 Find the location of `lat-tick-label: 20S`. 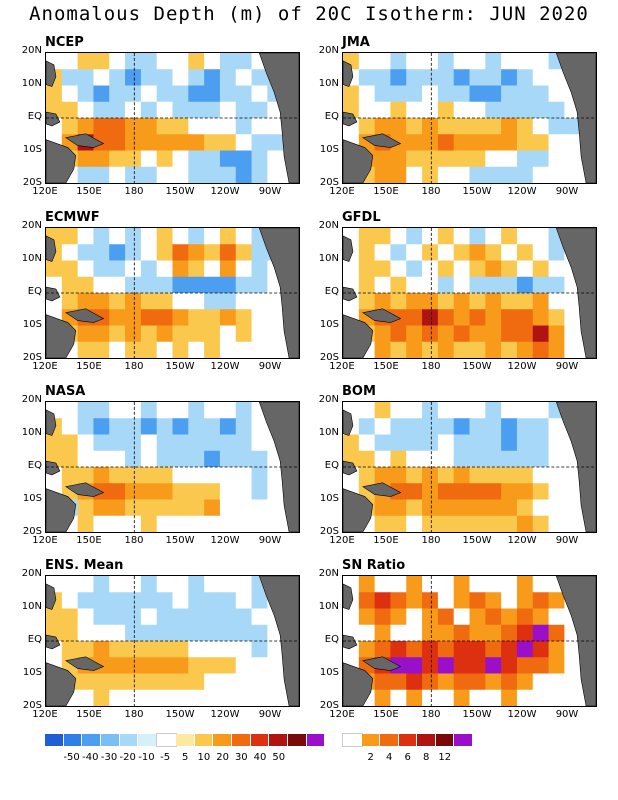

lat-tick-label: 20S is located at coordinates (32, 705).